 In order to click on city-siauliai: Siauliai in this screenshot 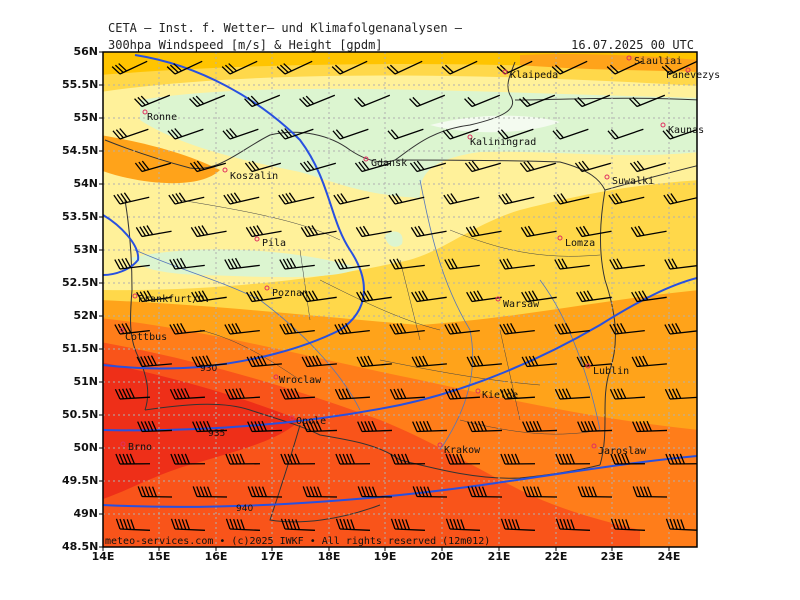, I will do `click(654, 61)`.